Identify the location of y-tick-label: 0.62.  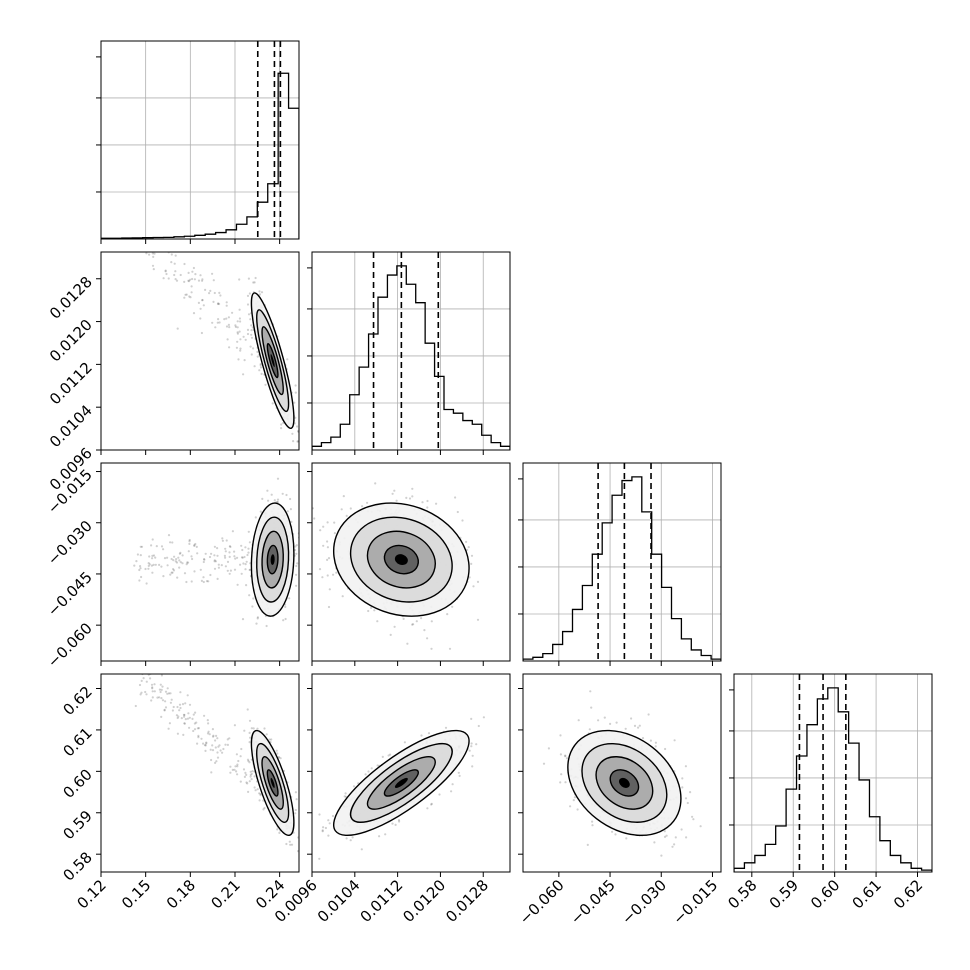
(77, 701).